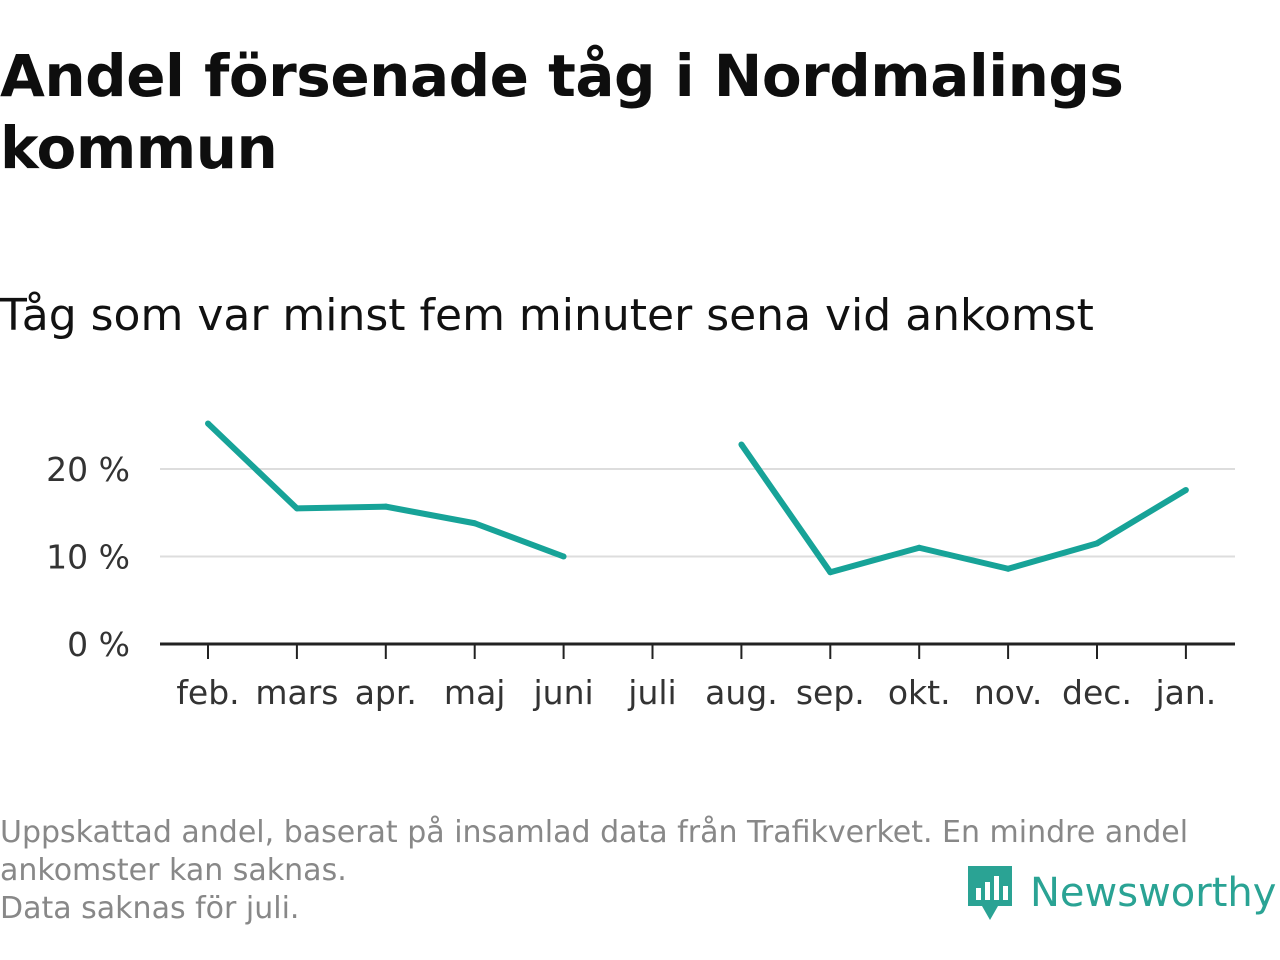 The image size is (1280, 960). I want to click on footnote-line: Data saknas för juli., so click(150, 908).